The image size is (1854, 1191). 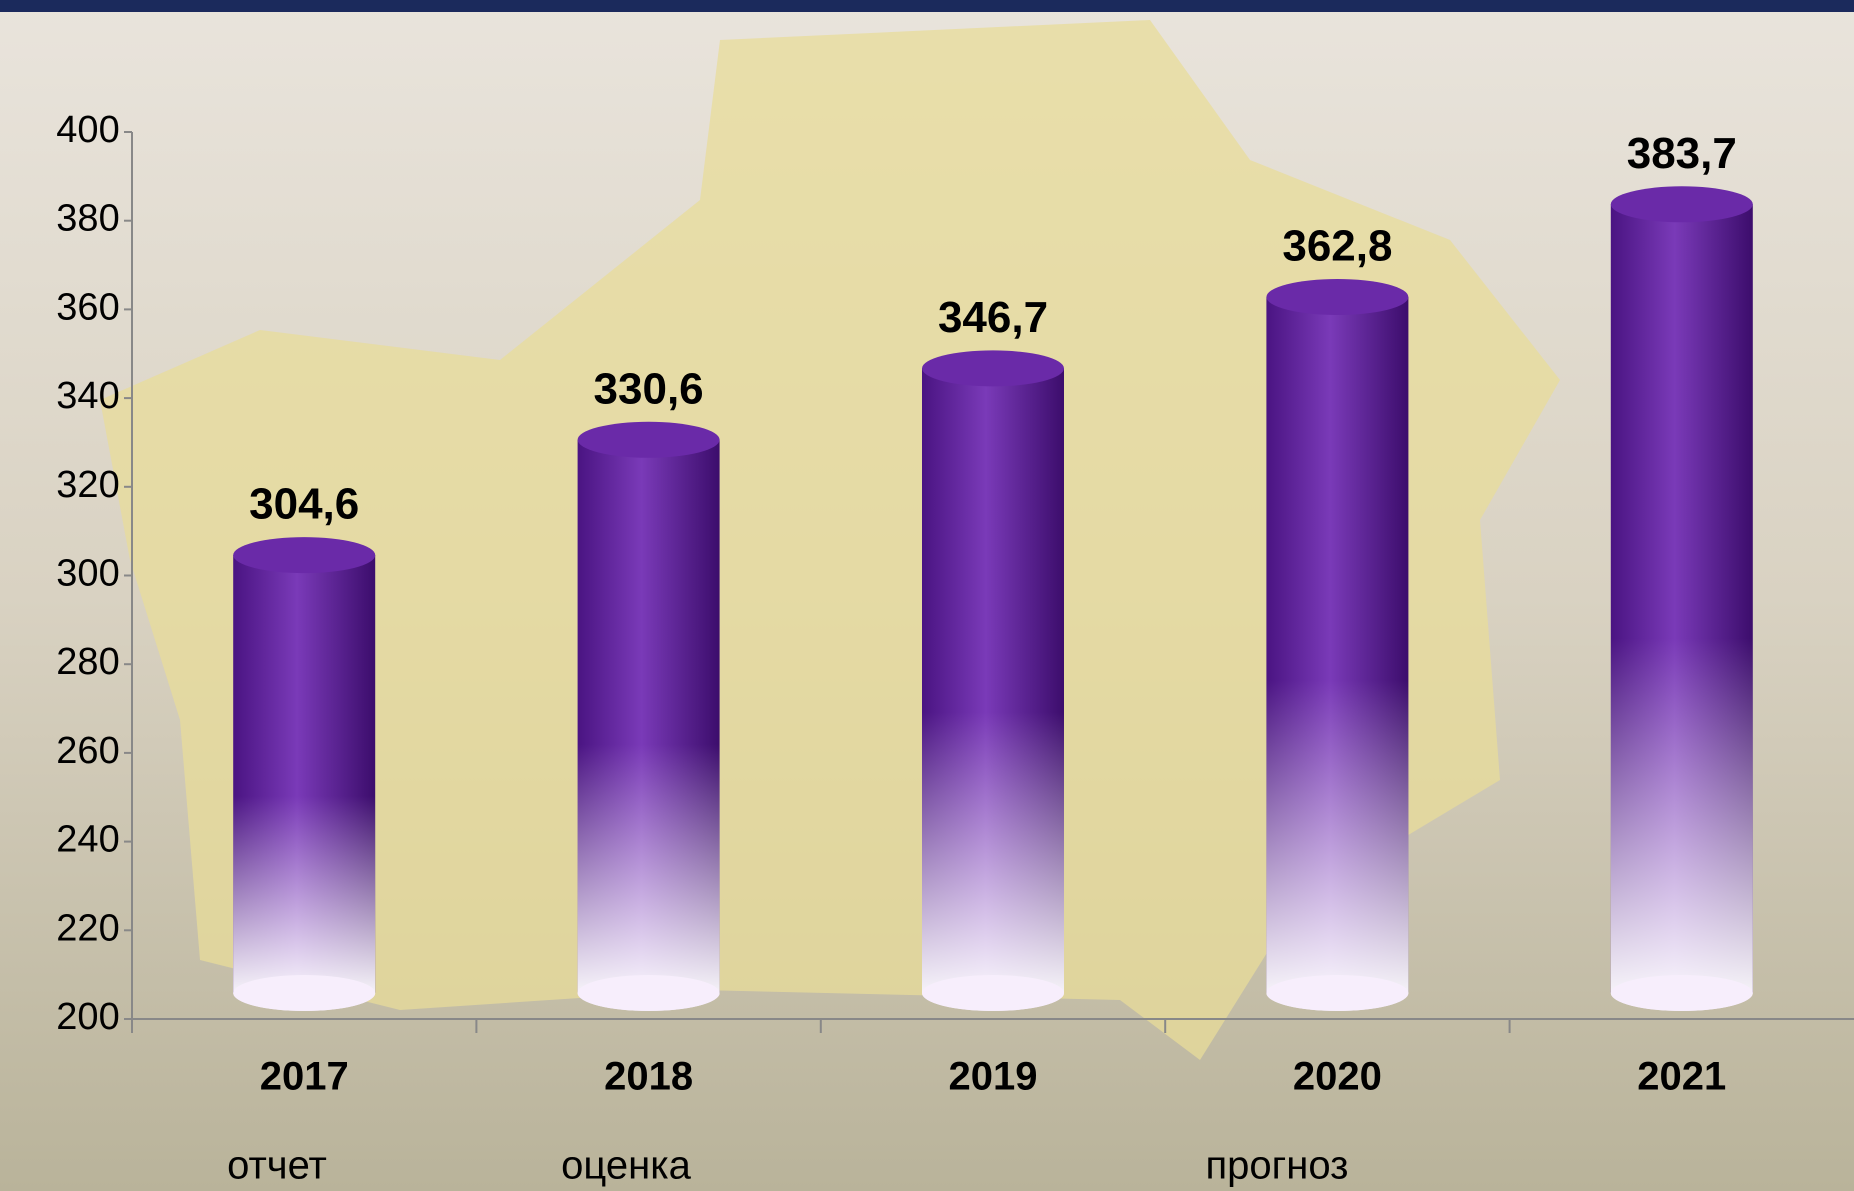 What do you see at coordinates (87, 928) in the screenshot?
I see `y-tick-label: 220` at bounding box center [87, 928].